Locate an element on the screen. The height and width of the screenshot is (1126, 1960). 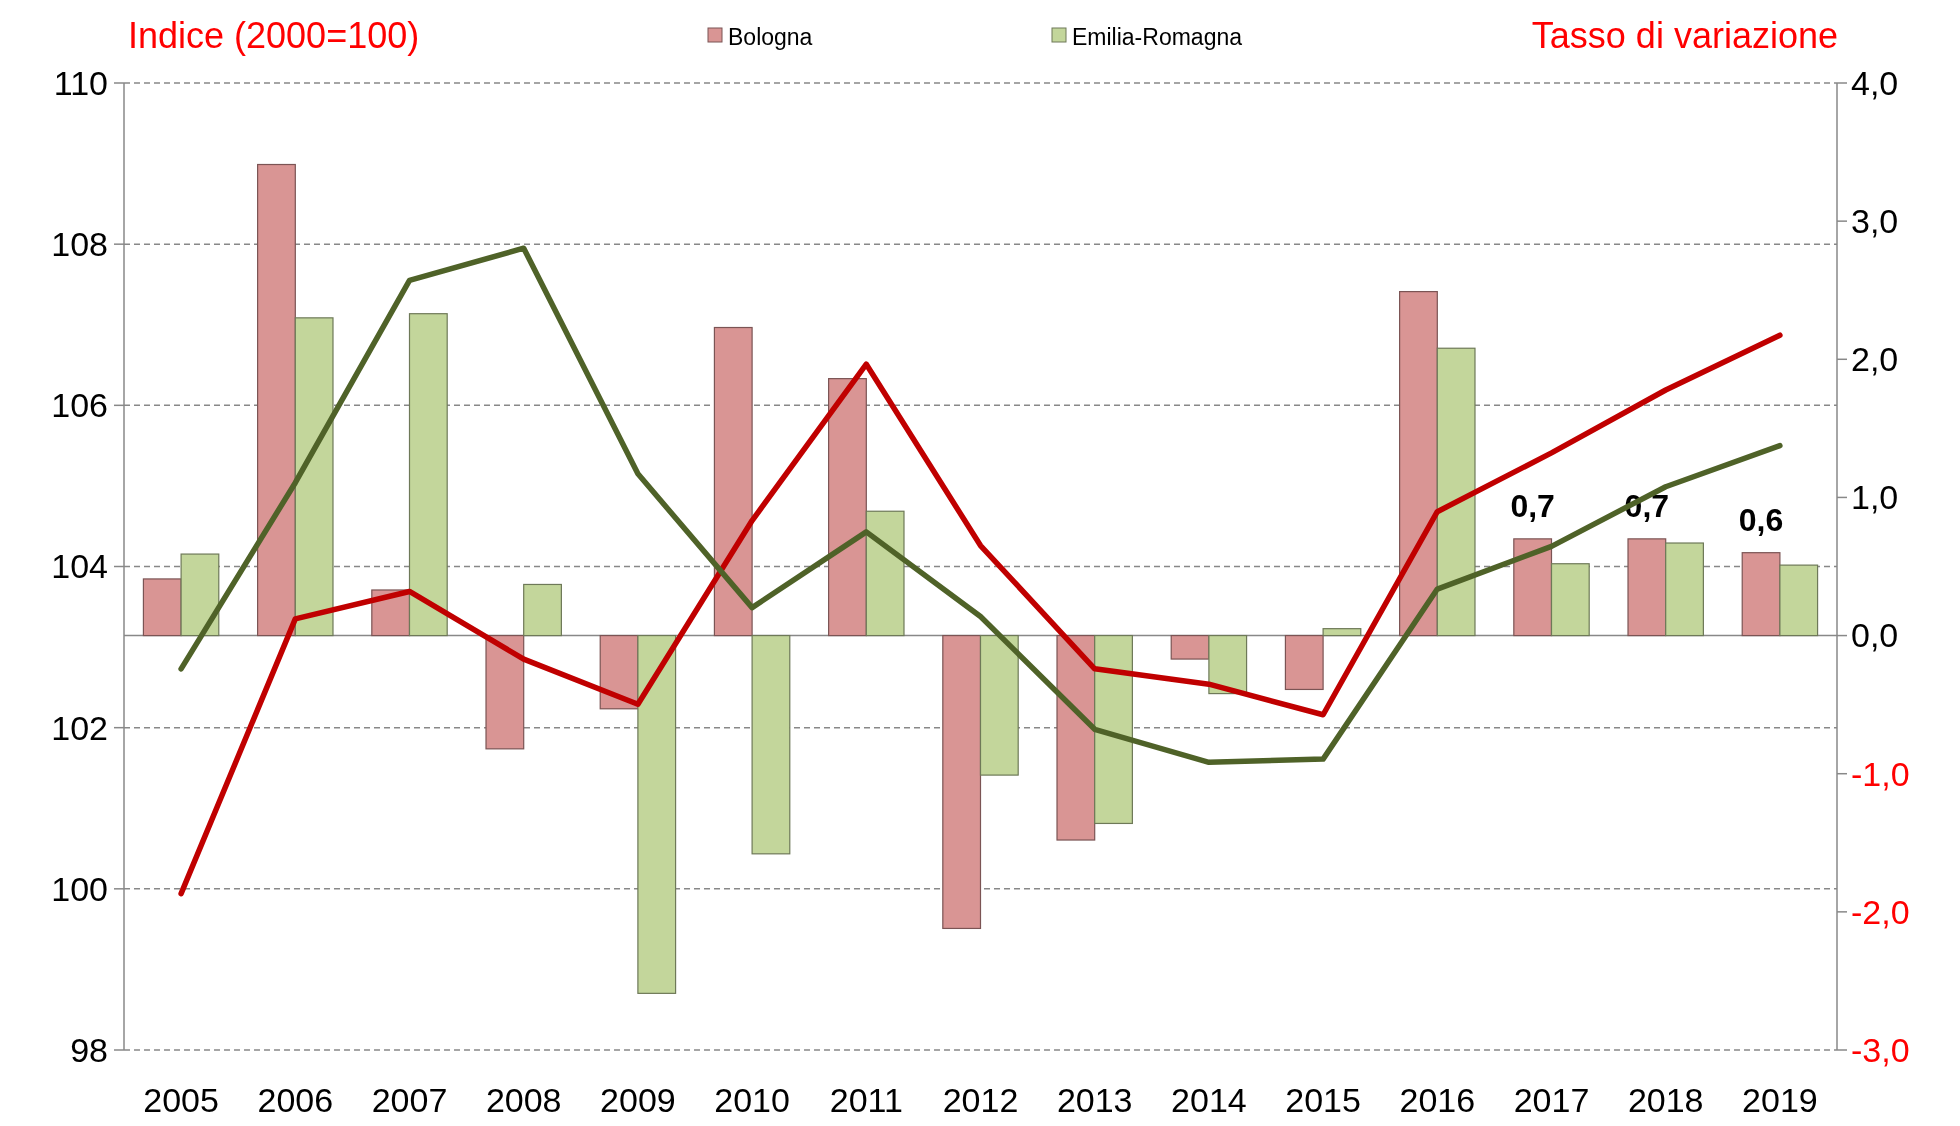
y2-tick-label: 0,0 is located at coordinates (1875, 635).